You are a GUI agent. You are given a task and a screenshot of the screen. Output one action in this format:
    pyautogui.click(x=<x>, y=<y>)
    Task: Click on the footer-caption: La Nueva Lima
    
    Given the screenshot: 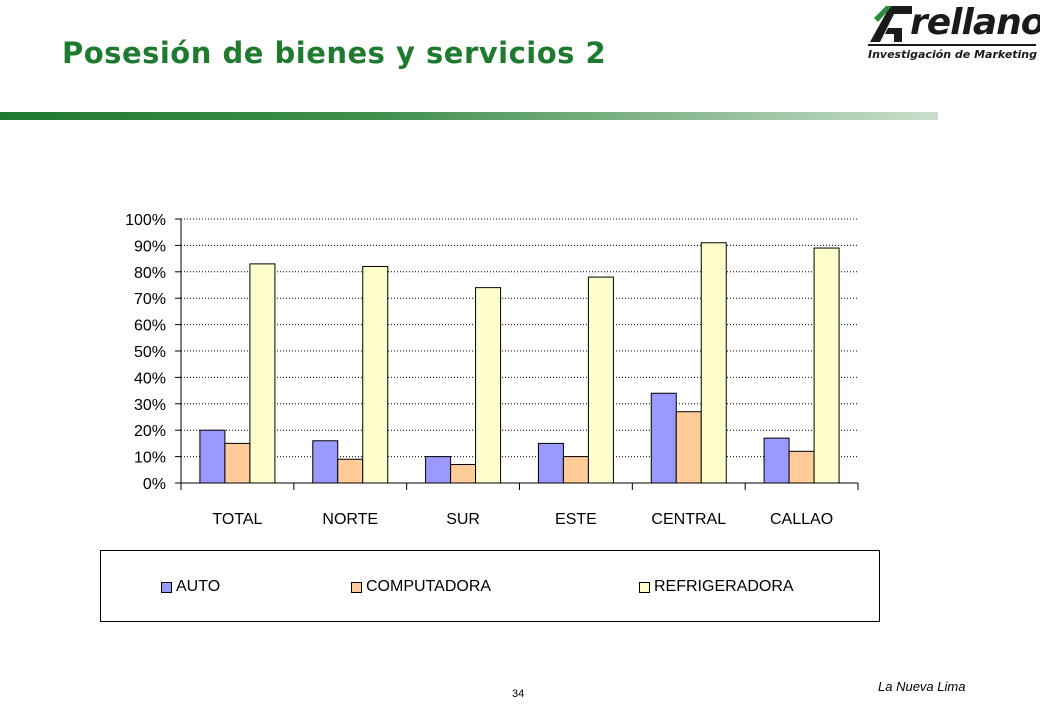 What is the action you would take?
    pyautogui.click(x=922, y=686)
    